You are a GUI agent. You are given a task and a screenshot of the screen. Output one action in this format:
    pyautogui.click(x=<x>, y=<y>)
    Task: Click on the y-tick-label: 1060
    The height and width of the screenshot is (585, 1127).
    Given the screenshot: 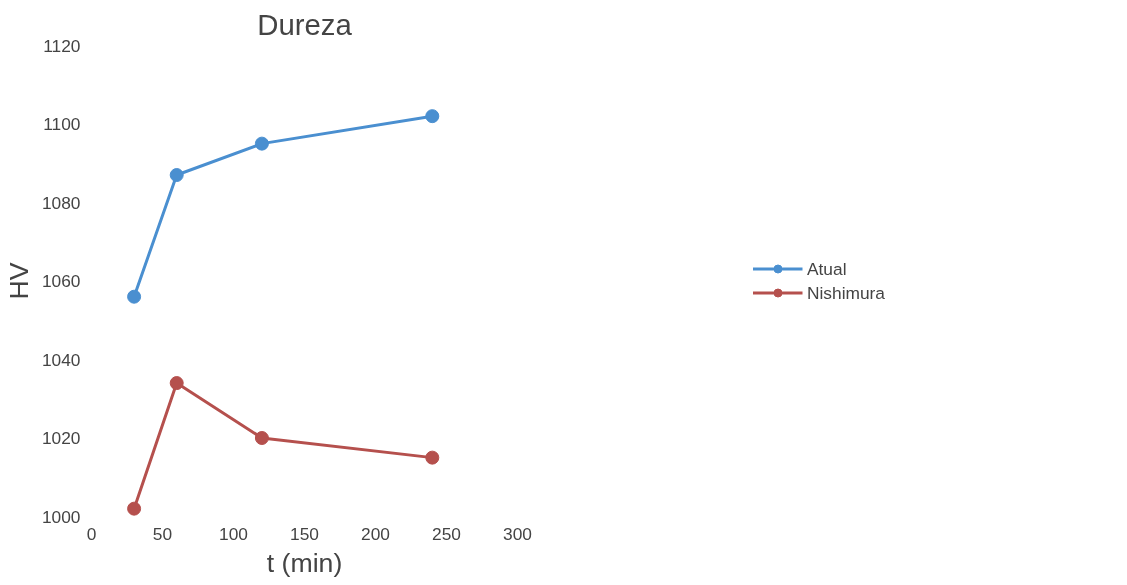 What is the action you would take?
    pyautogui.click(x=61, y=281)
    